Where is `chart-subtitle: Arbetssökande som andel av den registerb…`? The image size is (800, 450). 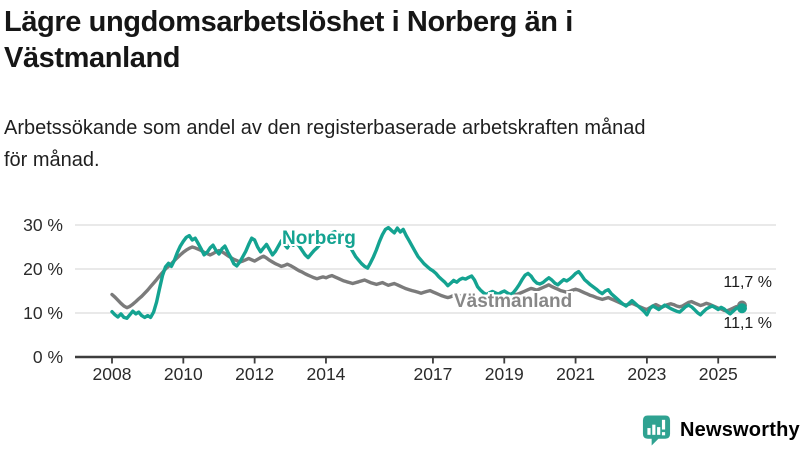 chart-subtitle: Arbetssökande som andel av den registerb… is located at coordinates (325, 144).